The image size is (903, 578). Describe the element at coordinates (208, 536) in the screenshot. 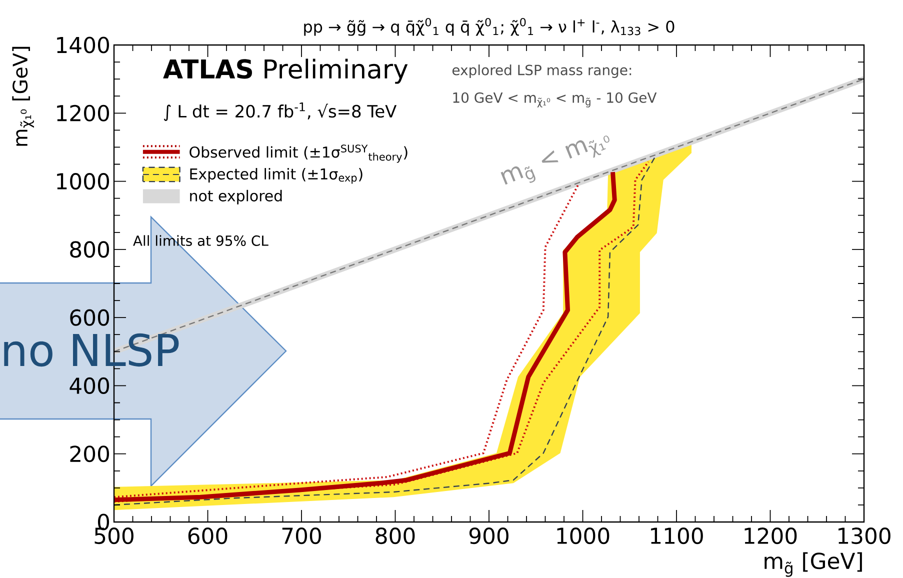

I see `x-tick-label: 600` at that location.